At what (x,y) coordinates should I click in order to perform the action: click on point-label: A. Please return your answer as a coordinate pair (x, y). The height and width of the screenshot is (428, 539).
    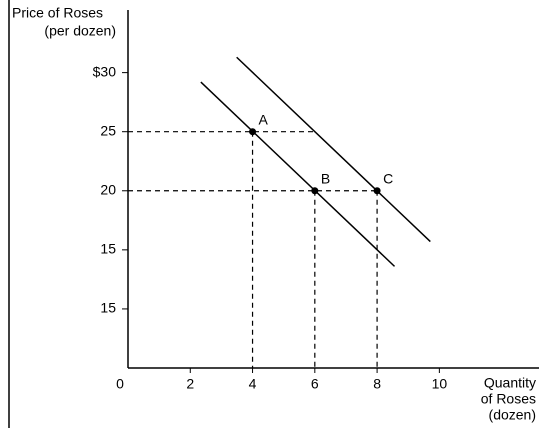
    Looking at the image, I should click on (264, 119).